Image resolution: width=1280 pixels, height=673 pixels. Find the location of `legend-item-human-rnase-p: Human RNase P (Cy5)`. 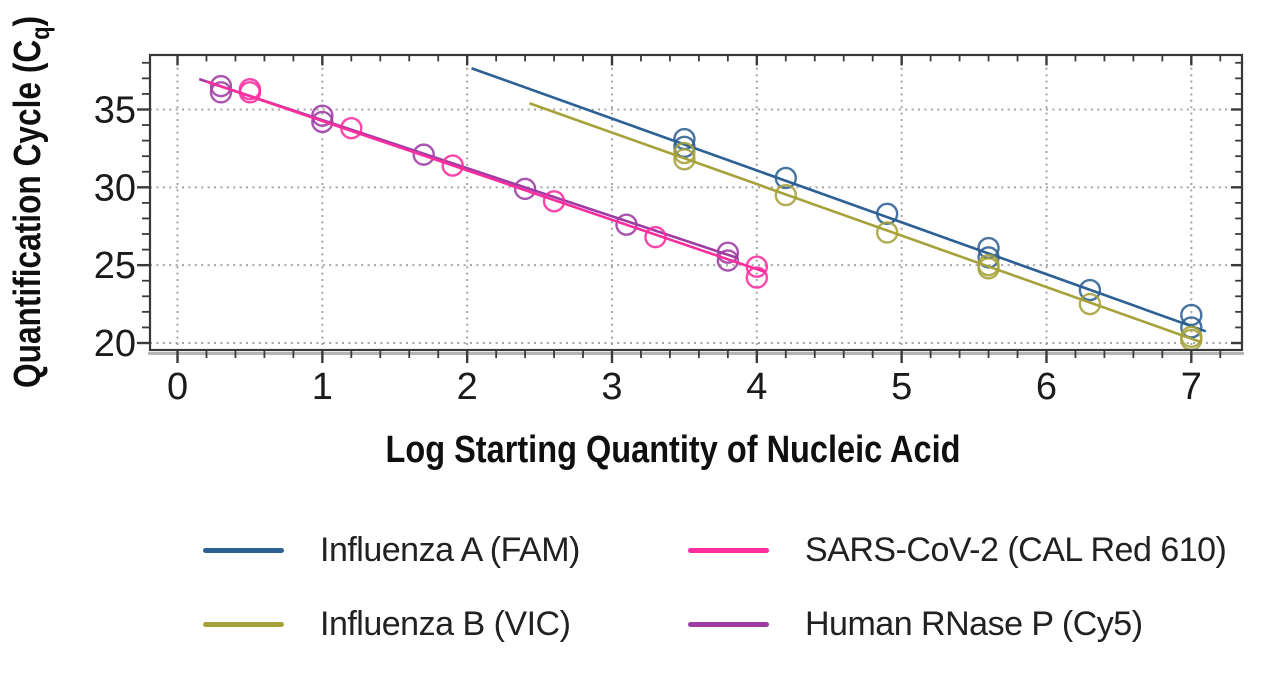

legend-item-human-rnase-p: Human RNase P (Cy5) is located at coordinates (915, 624).